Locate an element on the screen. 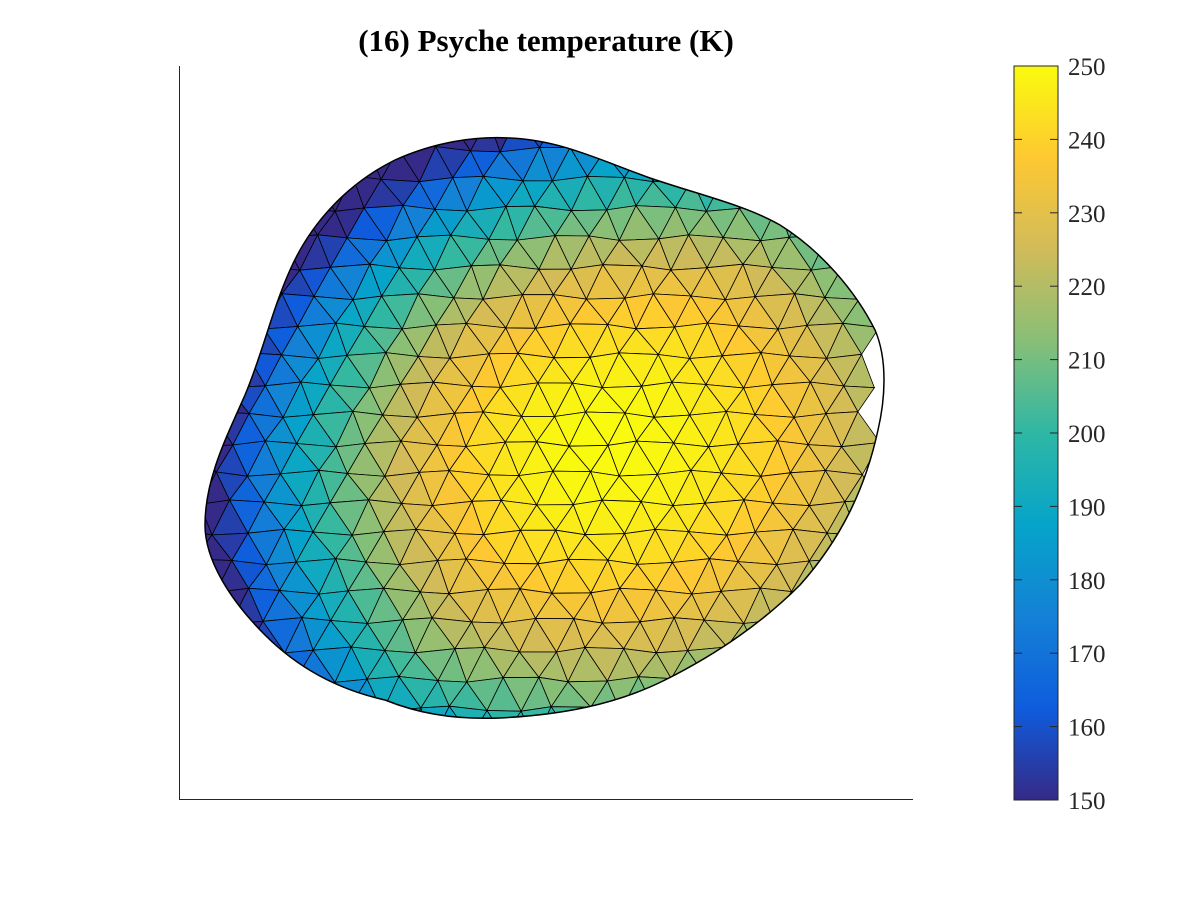 Image resolution: width=1200 pixels, height=900 pixels. colorbar-tick-label: 150 is located at coordinates (1087, 801).